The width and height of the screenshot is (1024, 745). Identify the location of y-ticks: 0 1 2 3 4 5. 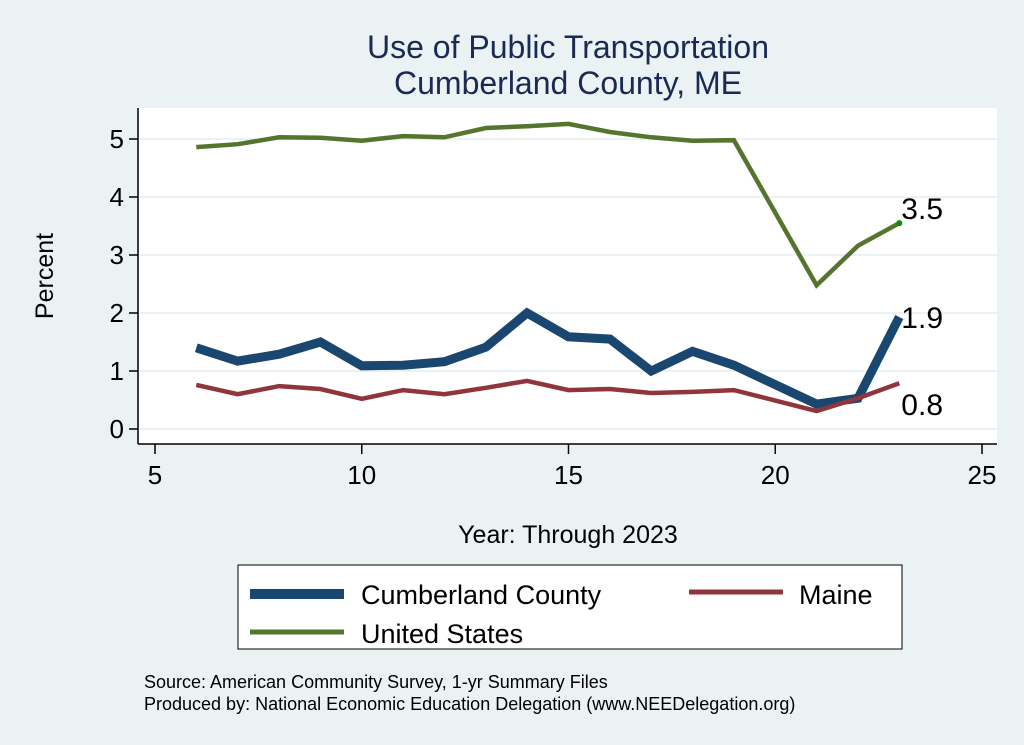
(124, 284).